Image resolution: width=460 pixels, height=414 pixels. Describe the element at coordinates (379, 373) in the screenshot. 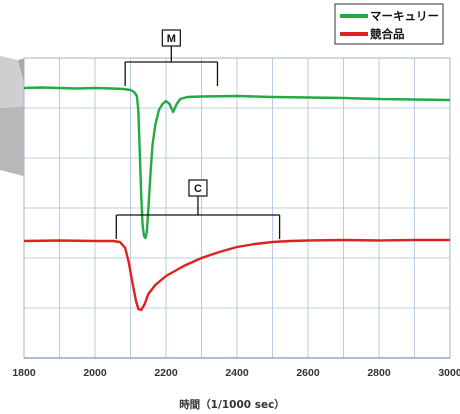

I see `x-tick-label: 2800` at that location.